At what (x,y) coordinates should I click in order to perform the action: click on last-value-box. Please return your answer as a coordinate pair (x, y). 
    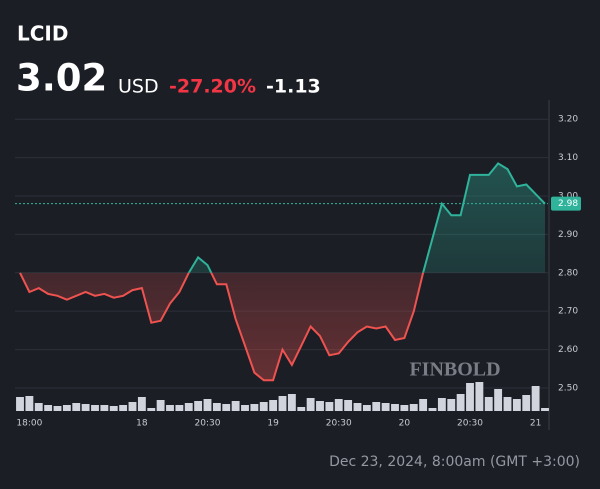
    Looking at the image, I should click on (566, 203).